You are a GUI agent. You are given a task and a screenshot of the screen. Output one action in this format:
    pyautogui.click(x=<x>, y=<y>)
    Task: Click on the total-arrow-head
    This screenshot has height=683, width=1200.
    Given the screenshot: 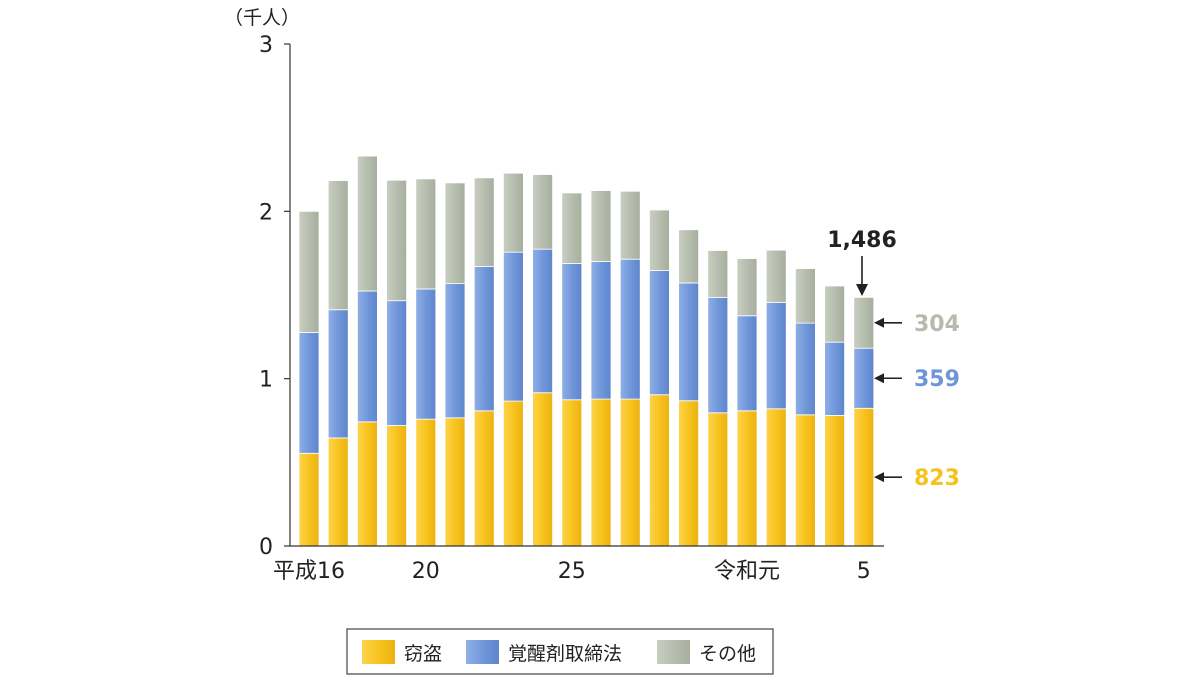 What is the action you would take?
    pyautogui.click(x=862, y=290)
    